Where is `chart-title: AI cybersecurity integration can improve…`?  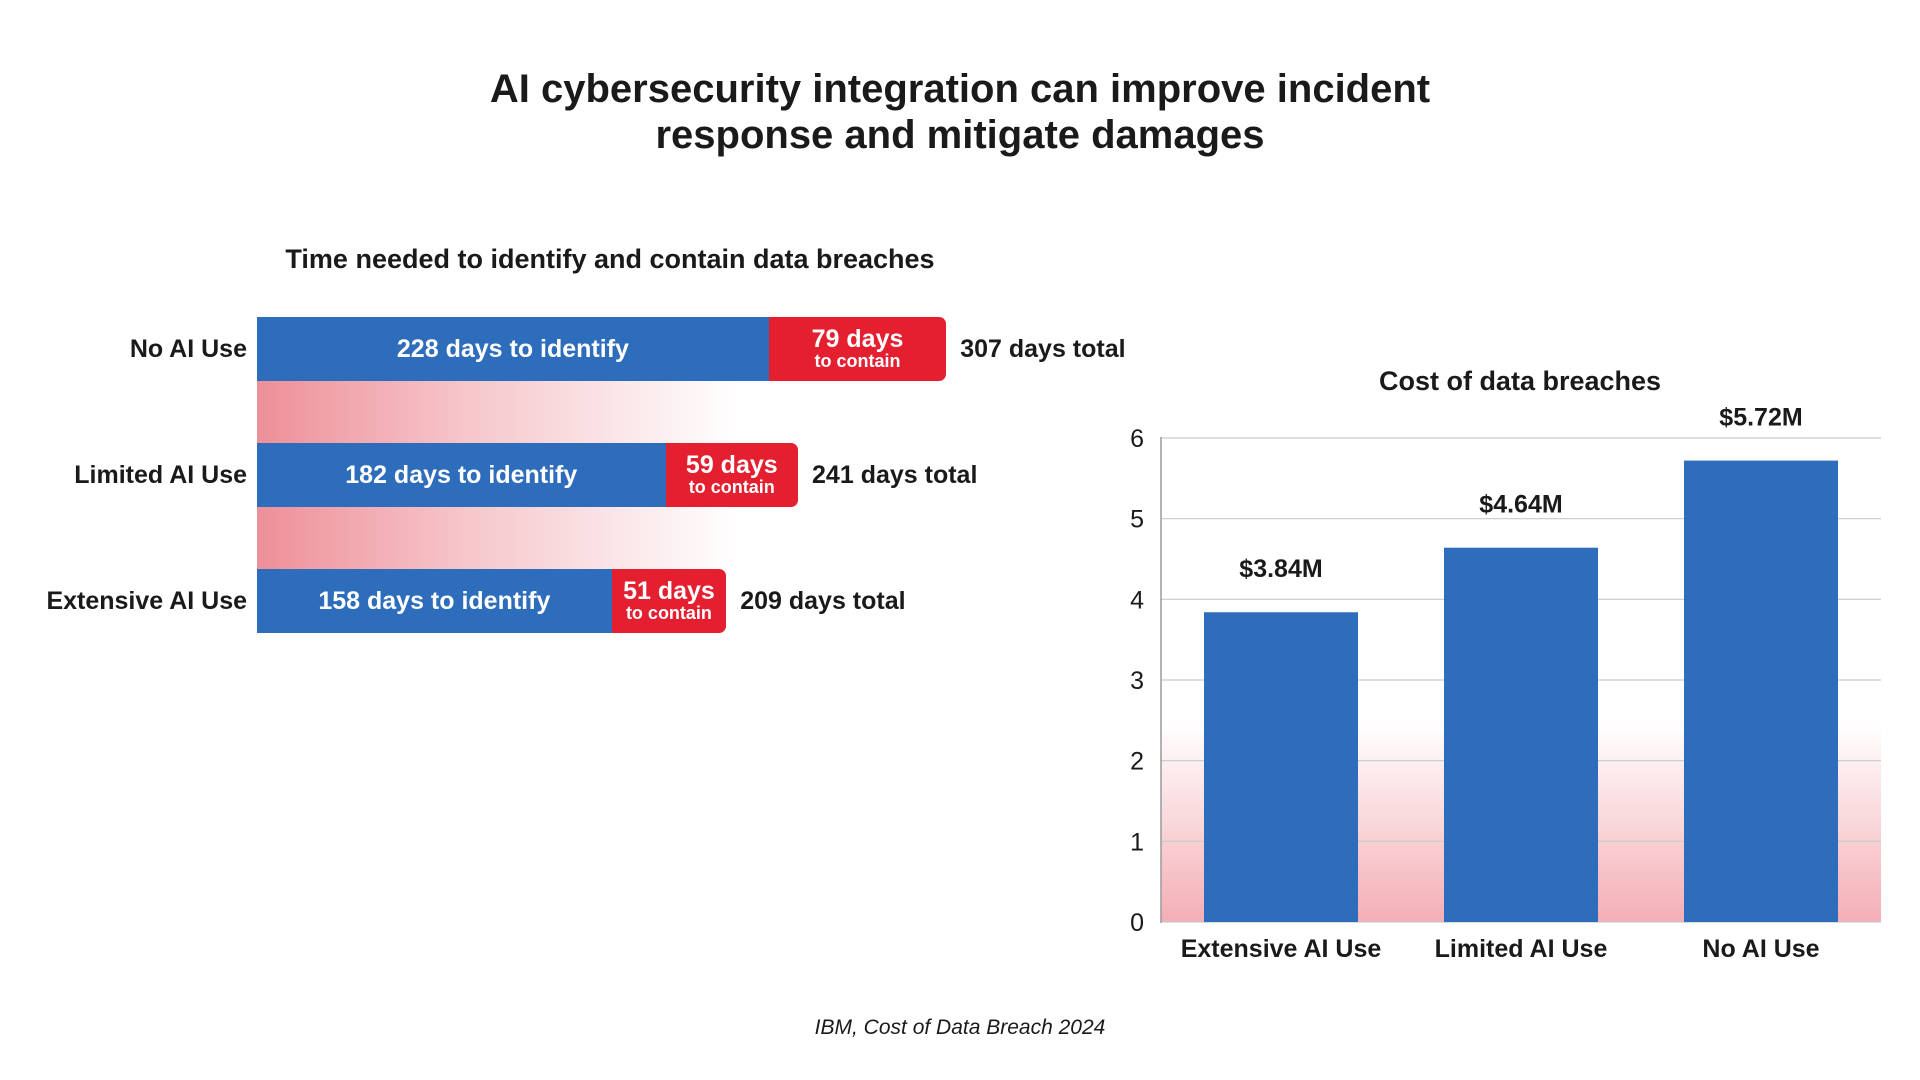 chart-title: AI cybersecurity integration can improve… is located at coordinates (960, 112).